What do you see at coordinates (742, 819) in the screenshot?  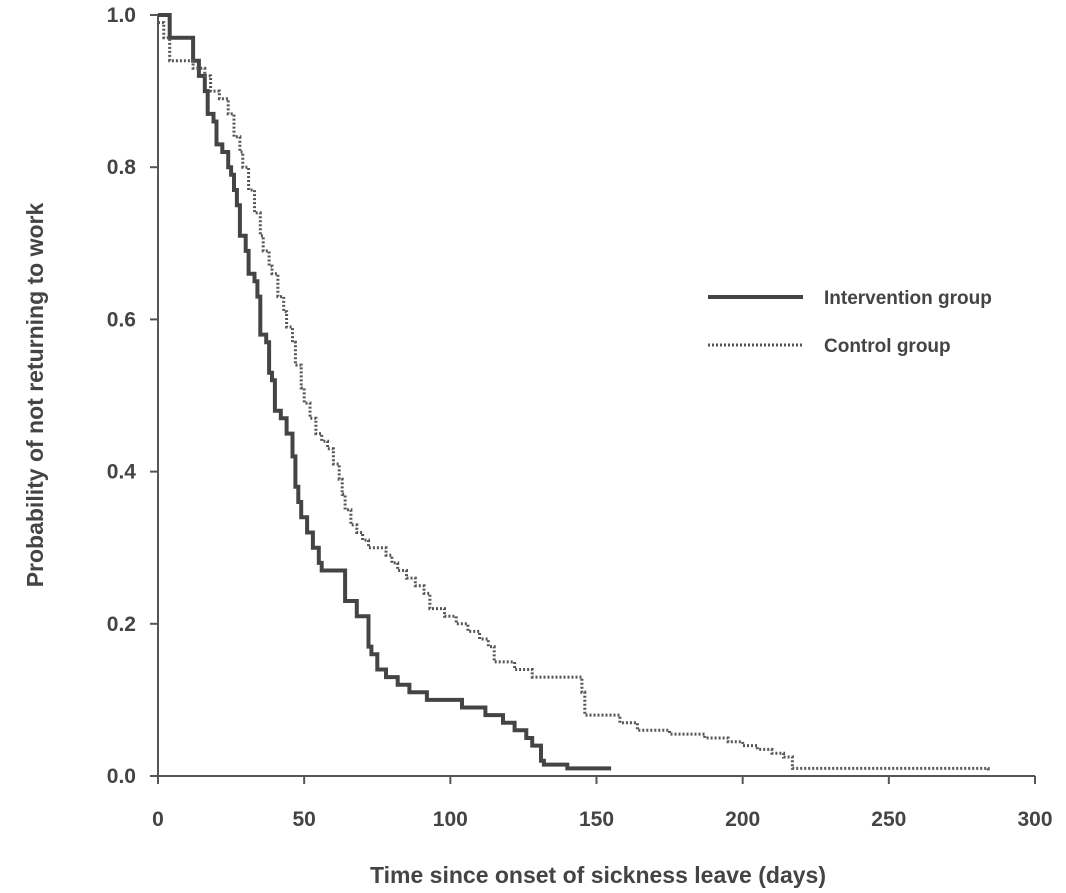 I see `x-tick-label: 200` at bounding box center [742, 819].